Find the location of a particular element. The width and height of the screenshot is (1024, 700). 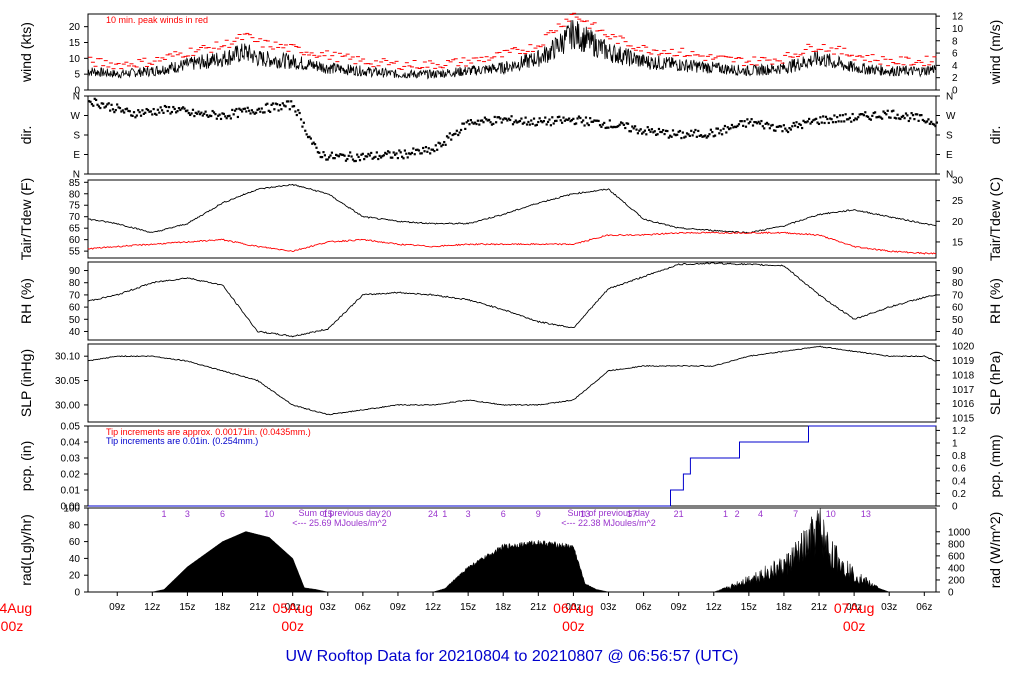

ytick-label-right-pressure: 1019 is located at coordinates (963, 361).